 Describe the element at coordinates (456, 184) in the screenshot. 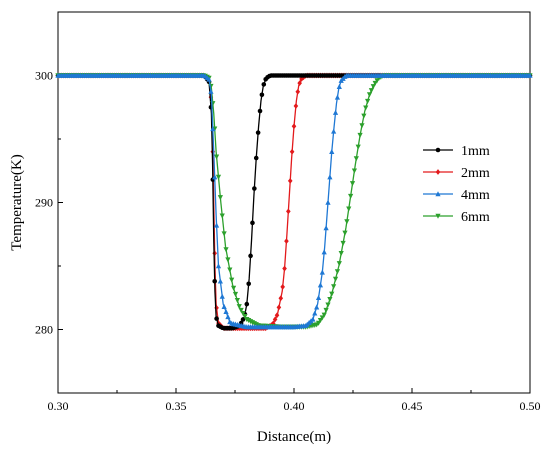

I see `legend: 1mm 2mm 4mm 6mm` at that location.